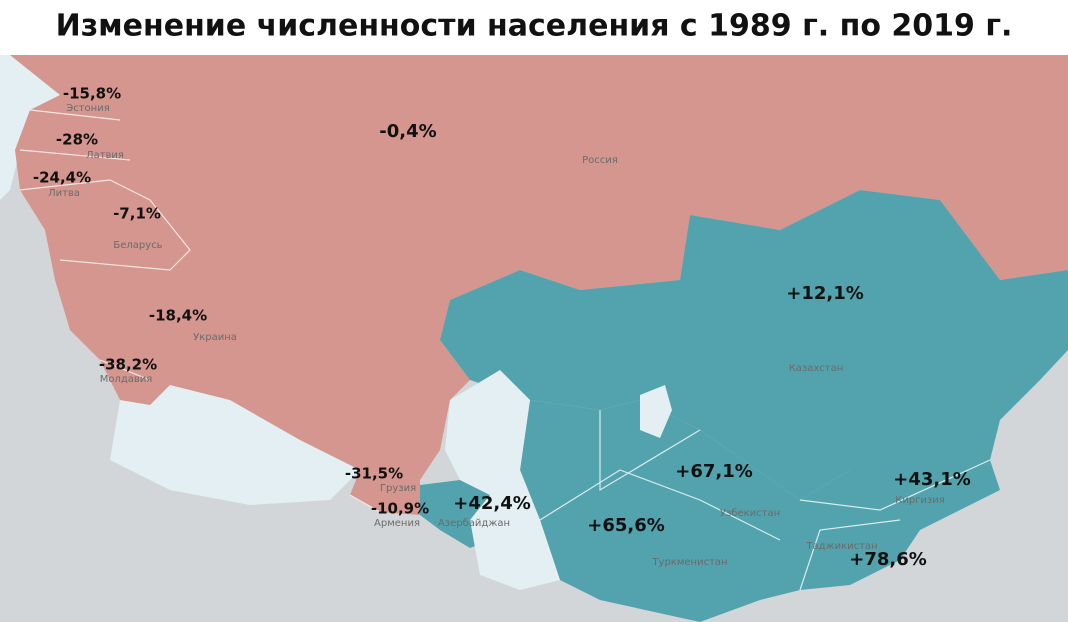  What do you see at coordinates (128, 365) in the screenshot?
I see `region-change: -38,2%` at bounding box center [128, 365].